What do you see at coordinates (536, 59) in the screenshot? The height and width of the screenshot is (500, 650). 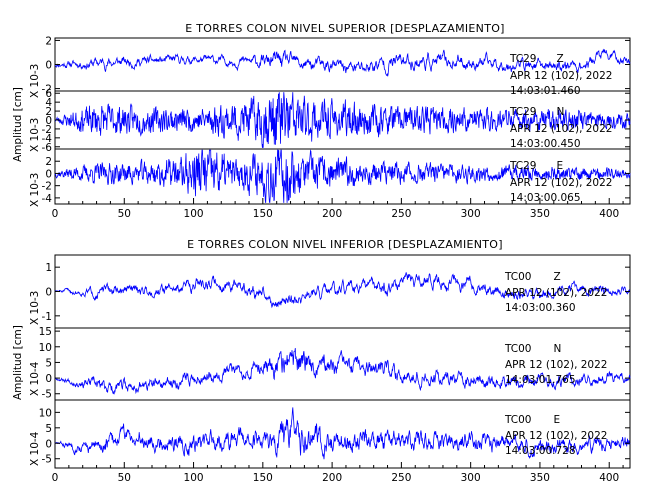 I see `station-label: TC29 Z` at bounding box center [536, 59].